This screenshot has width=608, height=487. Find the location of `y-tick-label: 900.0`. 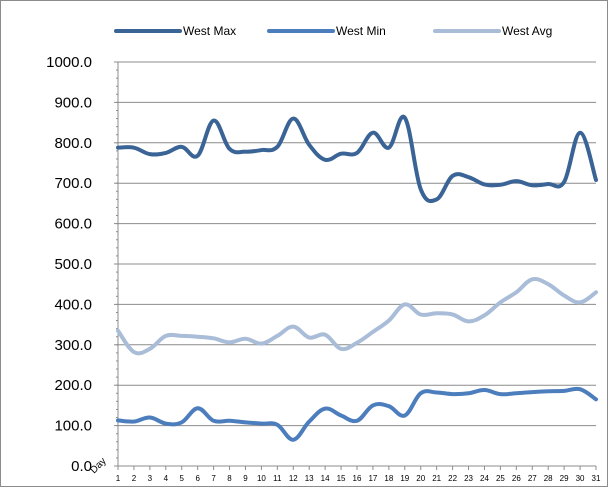

y-tick-label: 900.0 is located at coordinates (73, 102).